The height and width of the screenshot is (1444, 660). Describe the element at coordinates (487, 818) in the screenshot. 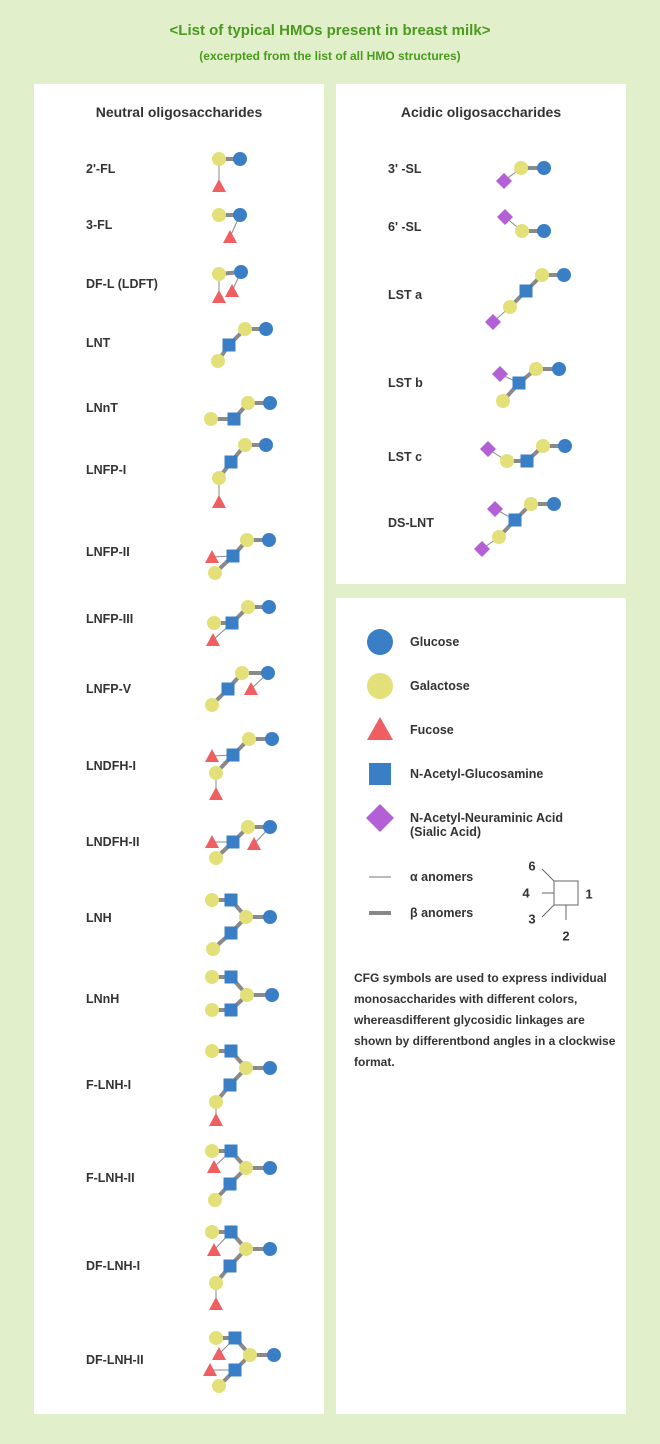

I see `legend-neuac-line1: N-Acetyl-Neuraminic Acid` at that location.